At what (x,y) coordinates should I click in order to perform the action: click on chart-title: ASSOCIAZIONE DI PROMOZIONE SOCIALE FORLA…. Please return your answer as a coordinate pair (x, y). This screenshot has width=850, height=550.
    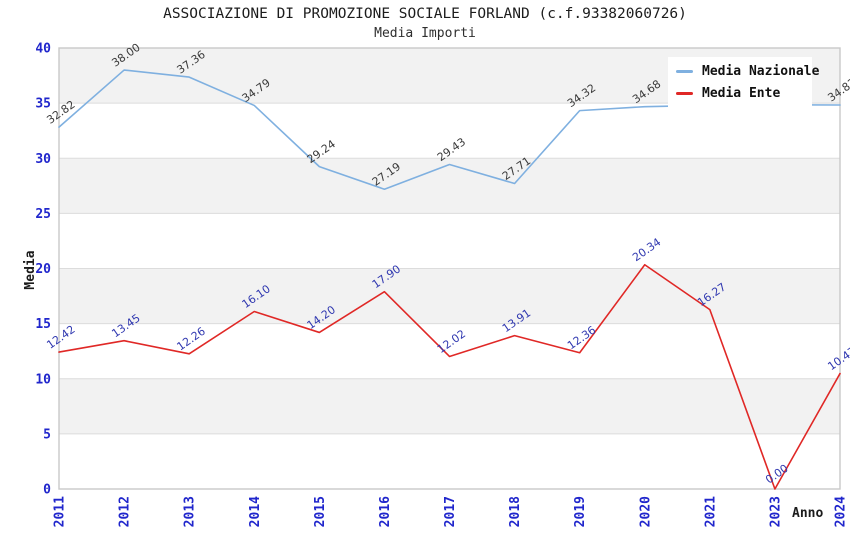
    Looking at the image, I should click on (425, 14).